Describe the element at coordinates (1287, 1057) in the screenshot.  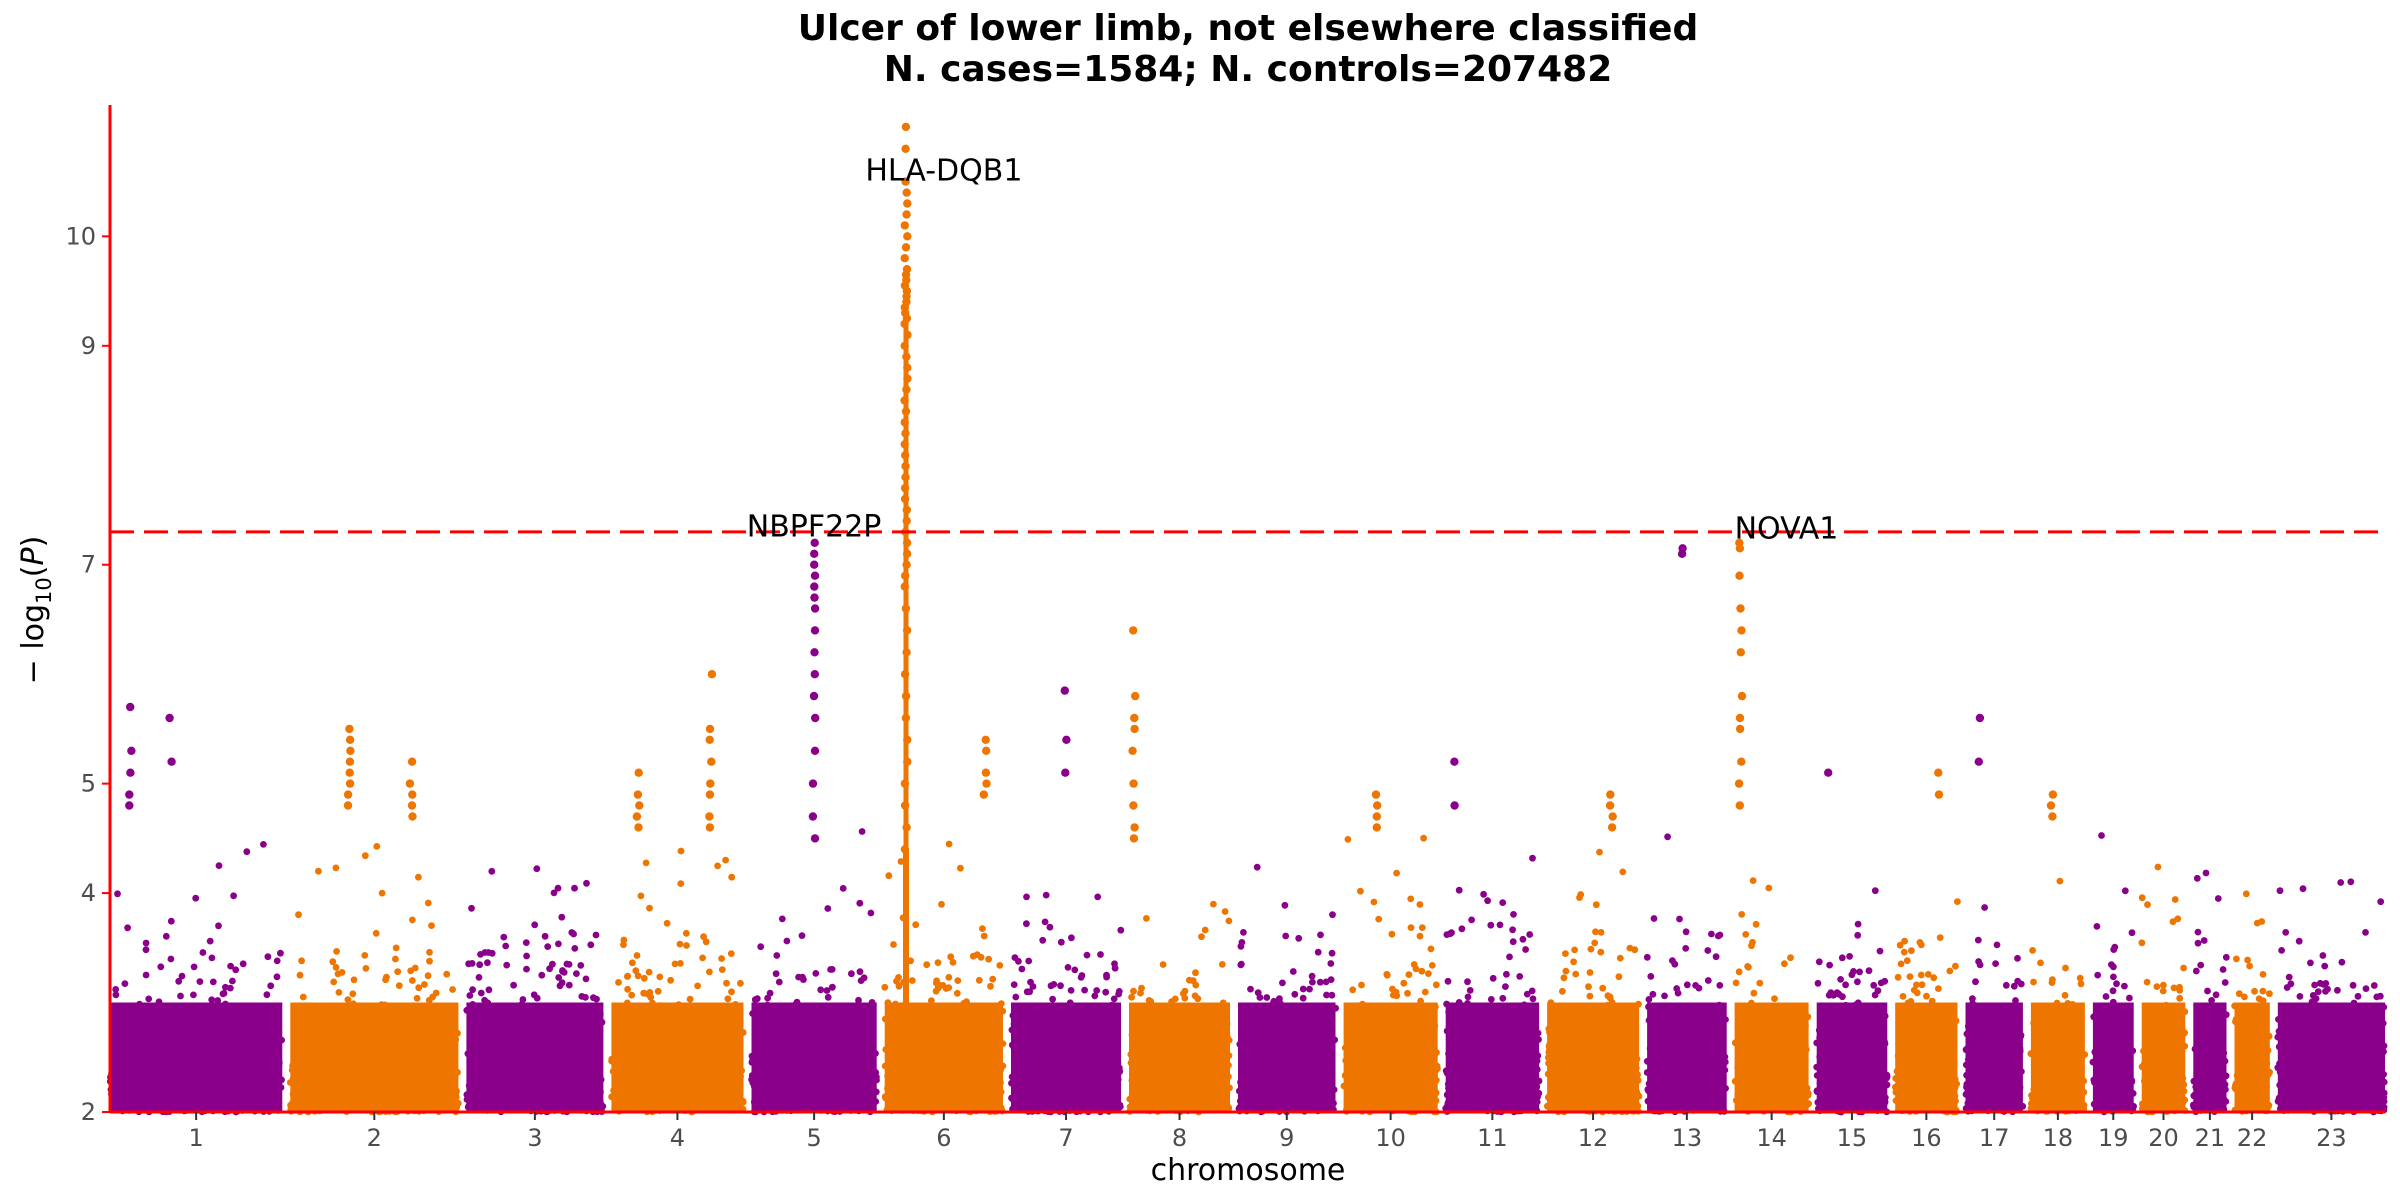
I see `snp-density-band` at that location.